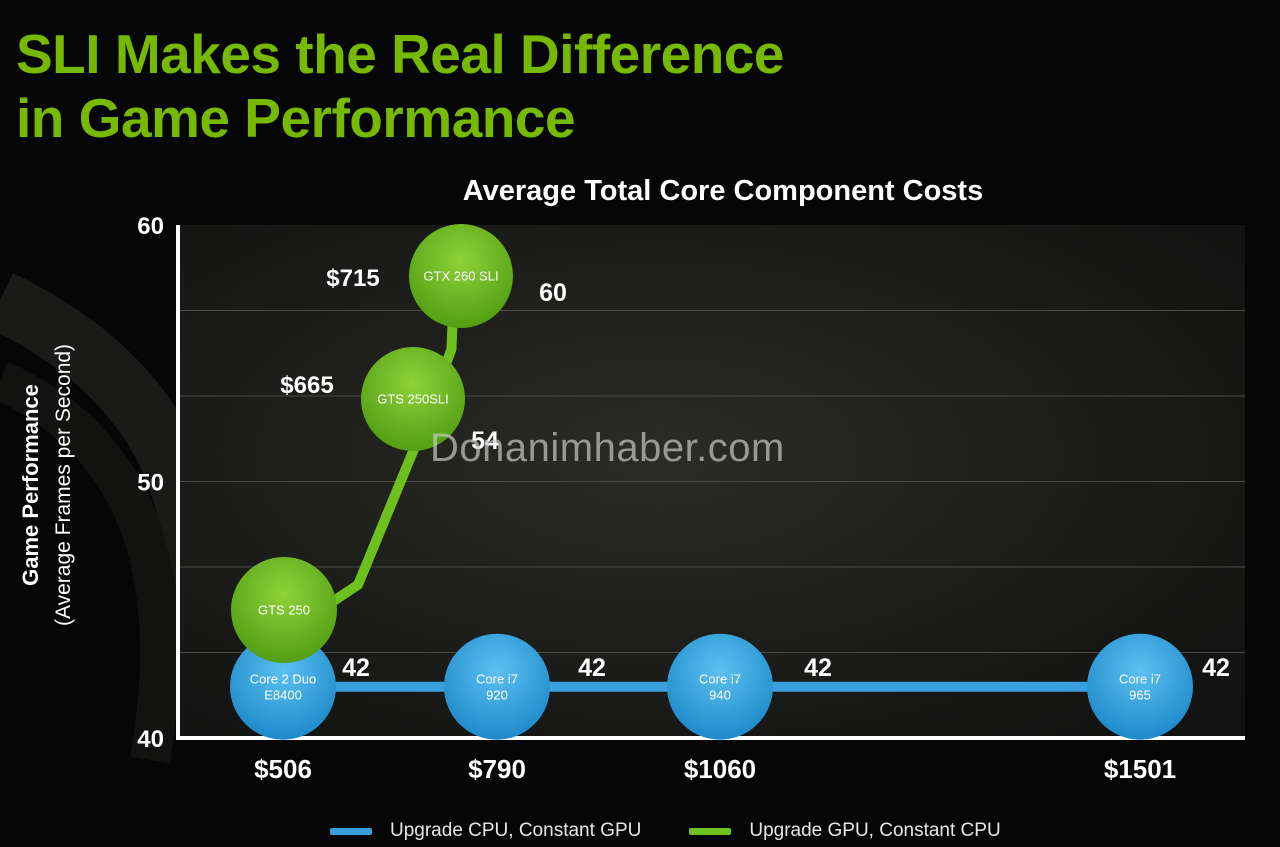  I want to click on x-tick-label: $1060, so click(720, 769).